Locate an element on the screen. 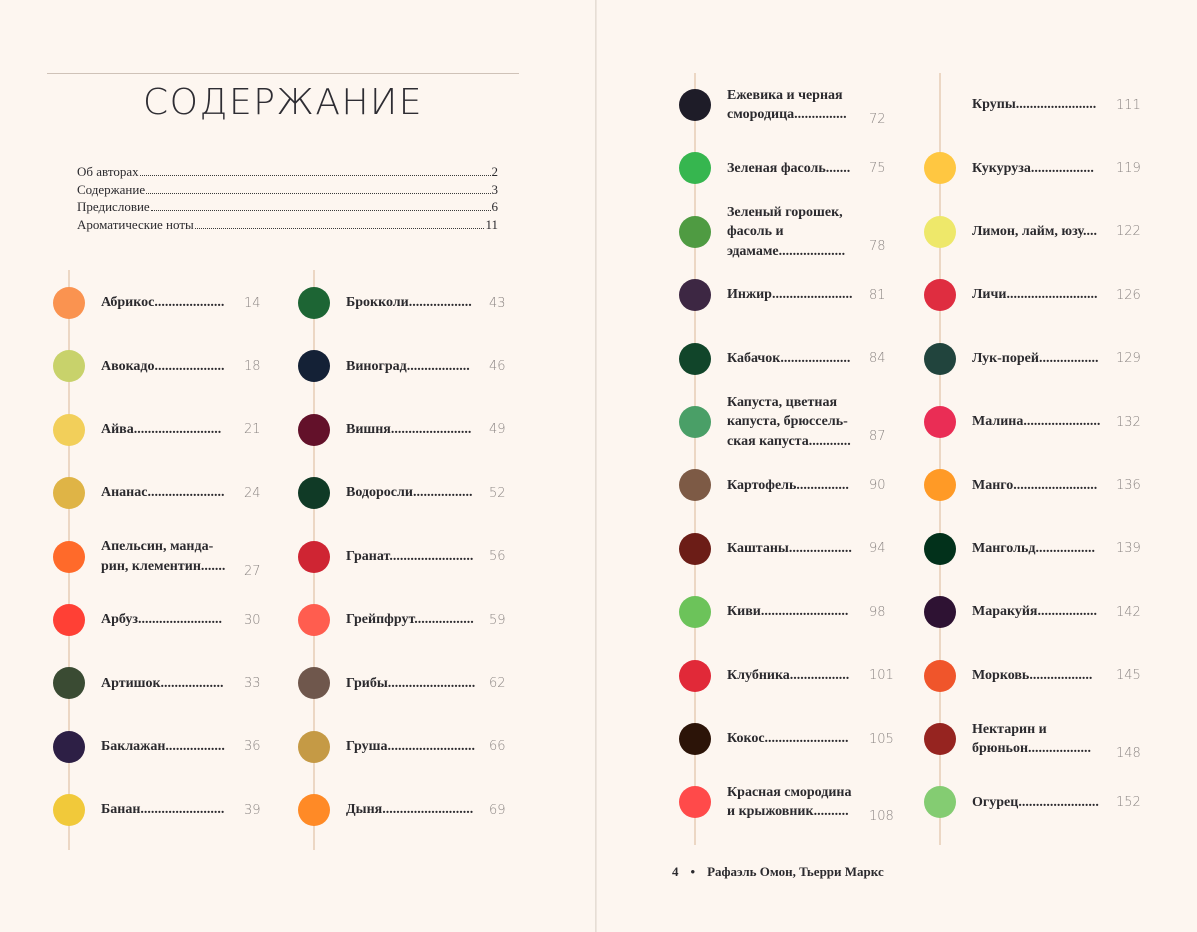  contents-entry: Гранат........................ 56 is located at coordinates (418, 557).